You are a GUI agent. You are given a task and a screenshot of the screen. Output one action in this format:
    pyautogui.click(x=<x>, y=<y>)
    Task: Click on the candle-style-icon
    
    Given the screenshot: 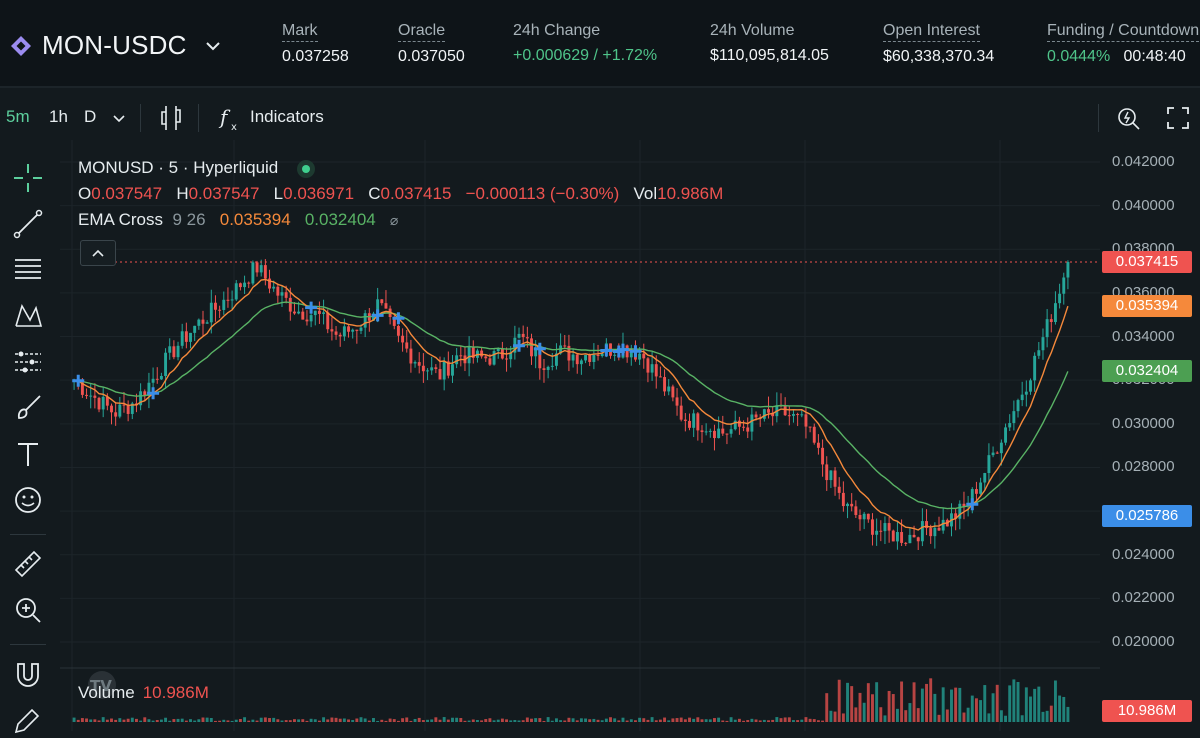 What is the action you would take?
    pyautogui.click(x=171, y=118)
    